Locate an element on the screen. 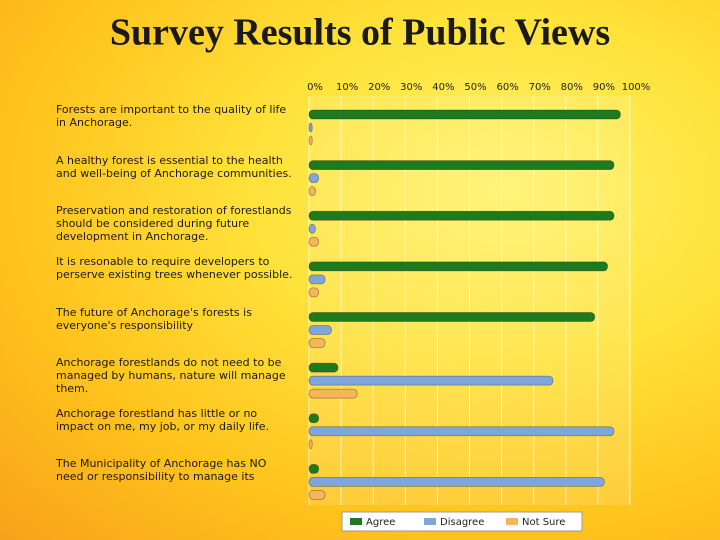 This screenshot has height=540, width=720. x-tick-label: 20% is located at coordinates (379, 87).